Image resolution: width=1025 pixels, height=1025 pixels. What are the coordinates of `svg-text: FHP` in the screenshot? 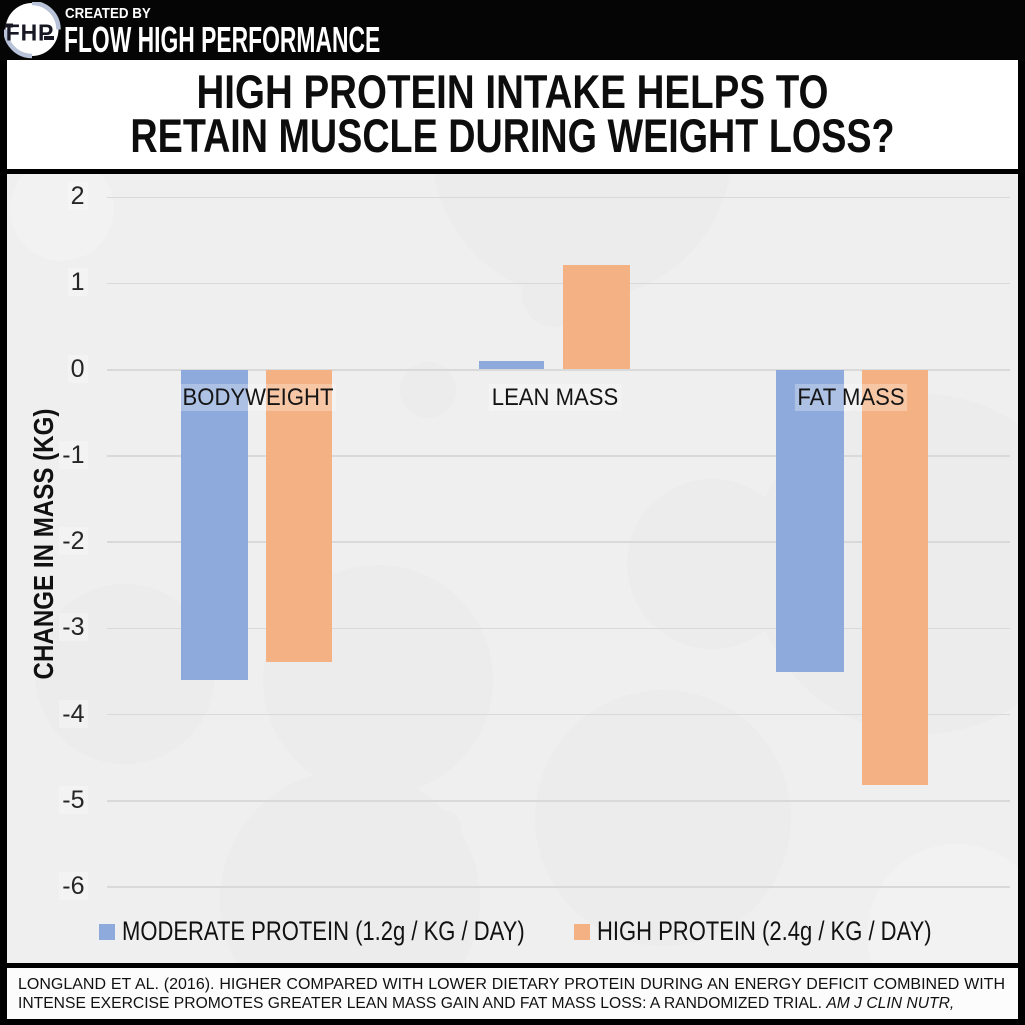 It's located at (30, 33).